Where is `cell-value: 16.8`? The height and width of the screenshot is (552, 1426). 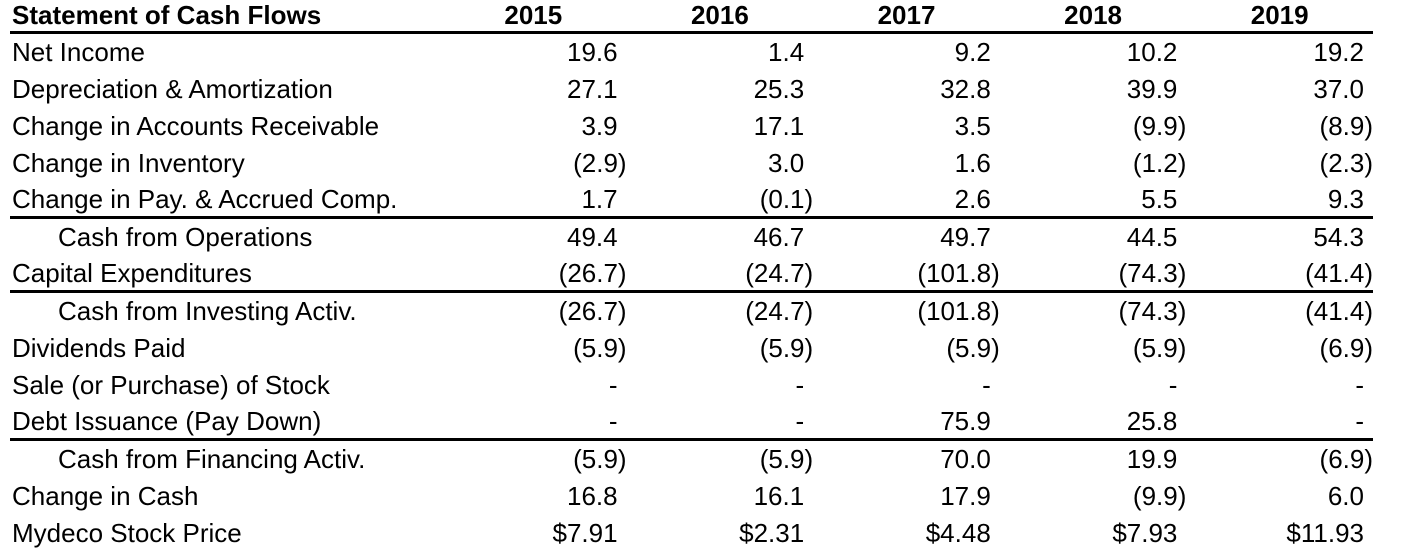
cell-value: 16.8 is located at coordinates (592, 496).